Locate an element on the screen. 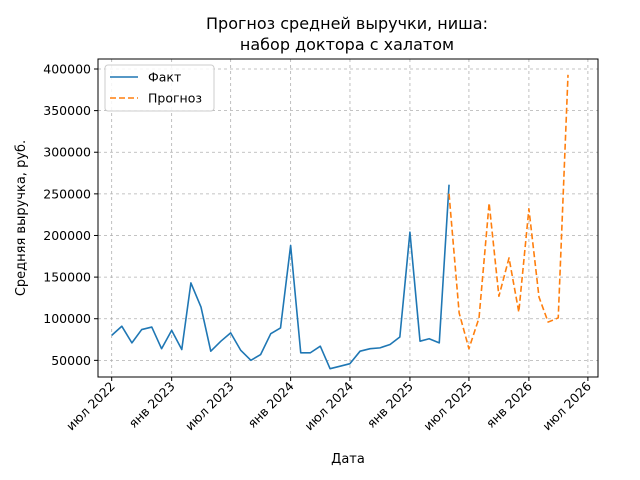  series-line-forecast is located at coordinates (508, 212).